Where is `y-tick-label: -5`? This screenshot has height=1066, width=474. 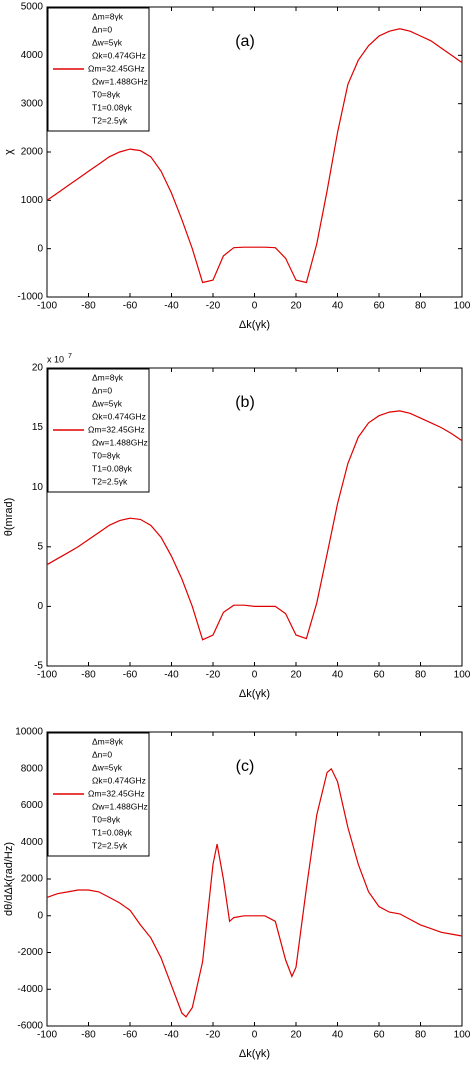
y-tick-label: -5 is located at coordinates (38, 666).